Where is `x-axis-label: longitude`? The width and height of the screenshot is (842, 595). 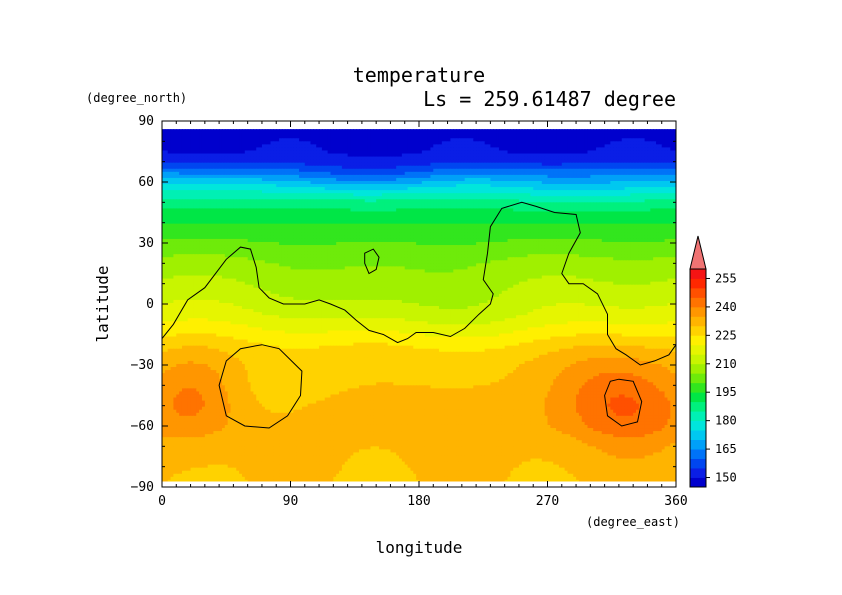
x-axis-label: longitude is located at coordinates (419, 547).